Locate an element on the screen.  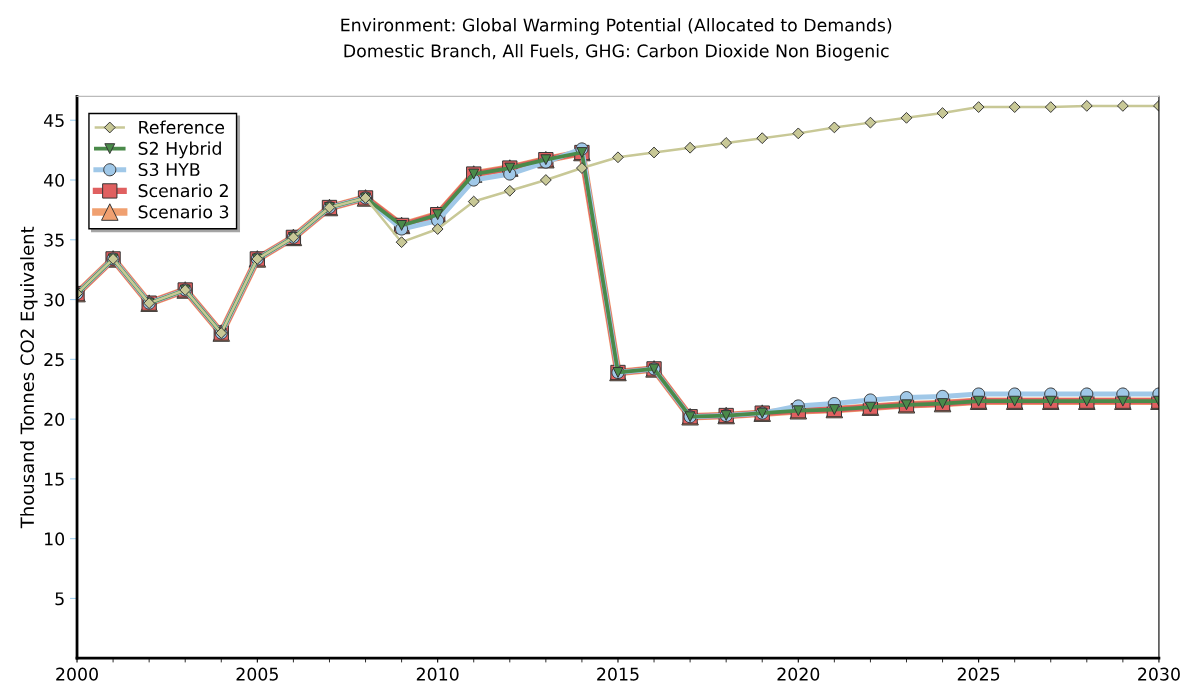
x-tick-label: 2020 is located at coordinates (798, 674).